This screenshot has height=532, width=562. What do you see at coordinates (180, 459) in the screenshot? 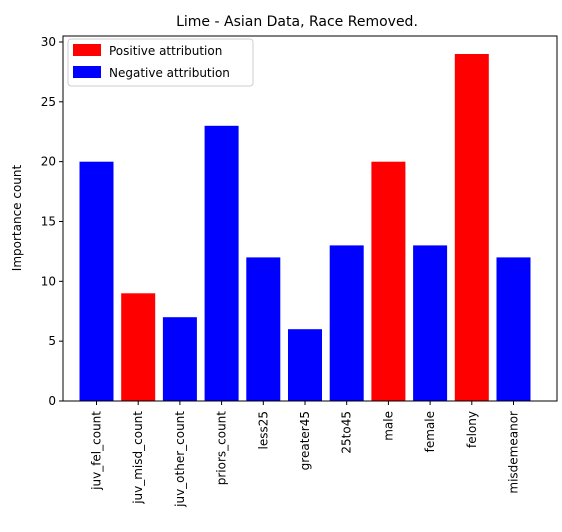
I see `x-tick-label: juv_other_count` at bounding box center [180, 459].